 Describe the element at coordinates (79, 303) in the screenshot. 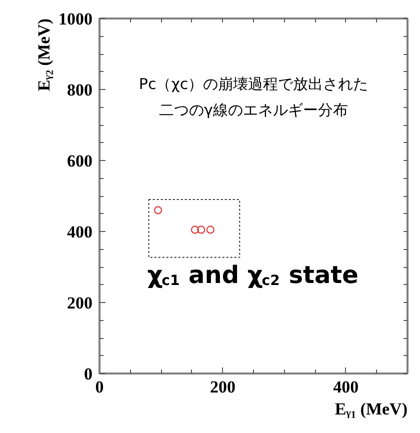

I see `y-tick-label: 200` at that location.